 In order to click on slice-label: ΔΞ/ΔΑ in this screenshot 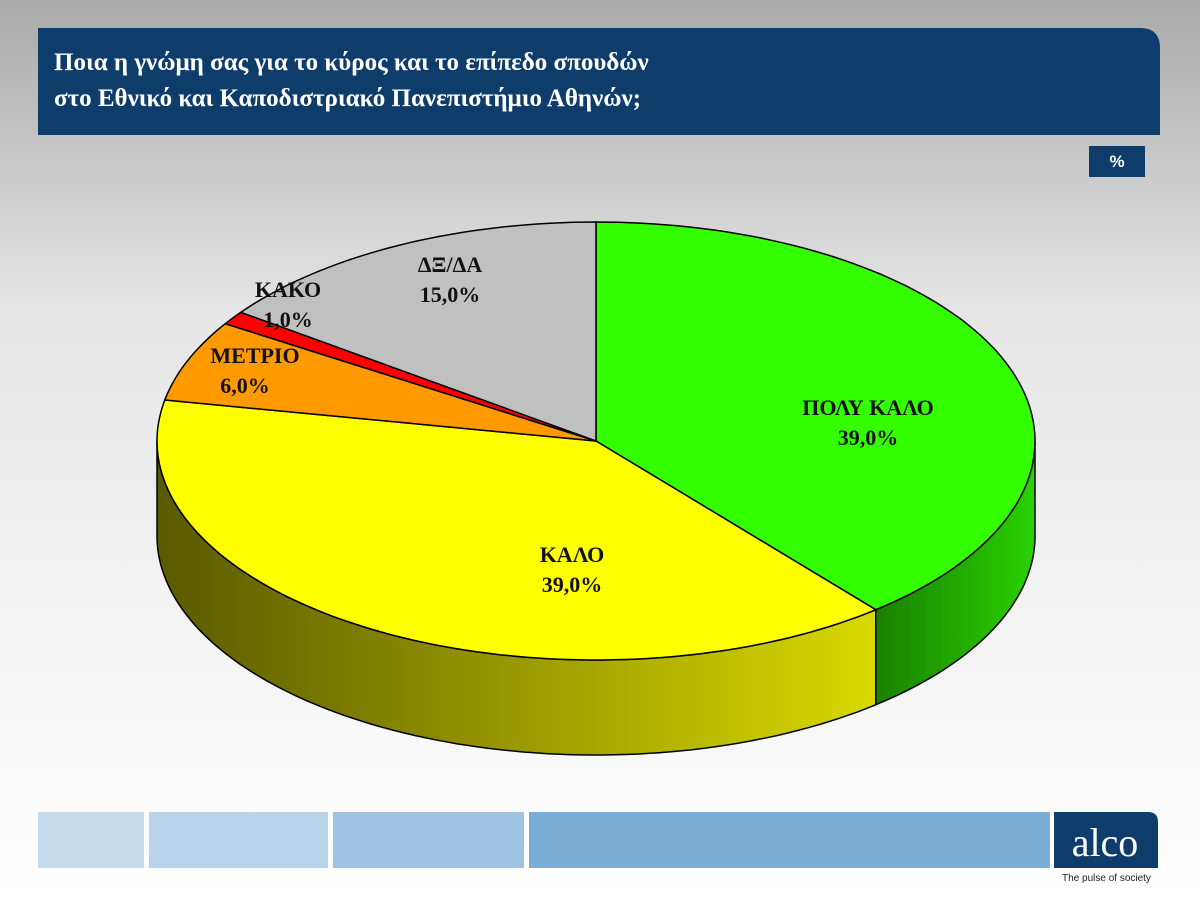, I will do `click(450, 264)`.